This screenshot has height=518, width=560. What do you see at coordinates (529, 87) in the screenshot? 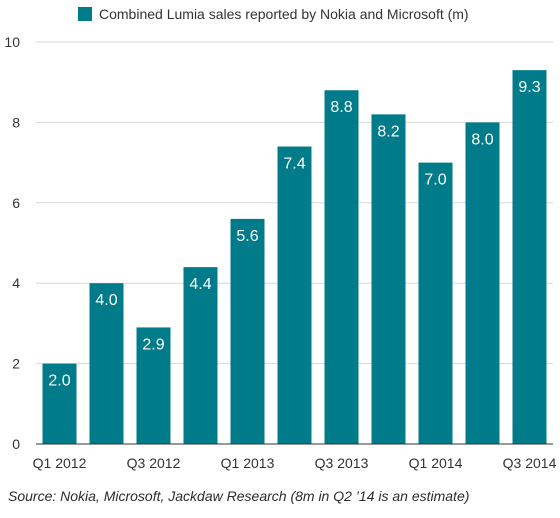
I see `bar-value-label: 9.3` at bounding box center [529, 87].